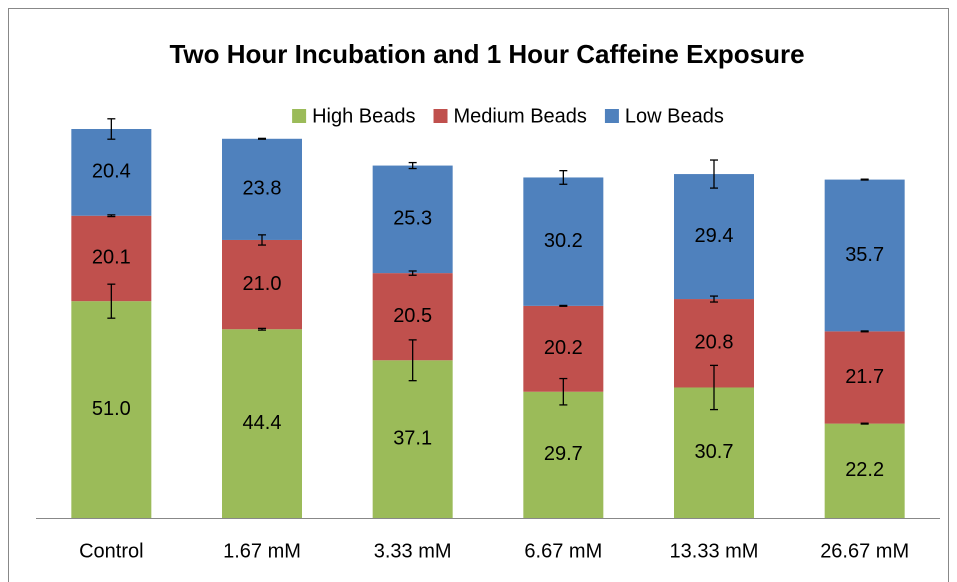 Image resolution: width=957 pixels, height=582 pixels. I want to click on data-label: 37.1, so click(412, 438).